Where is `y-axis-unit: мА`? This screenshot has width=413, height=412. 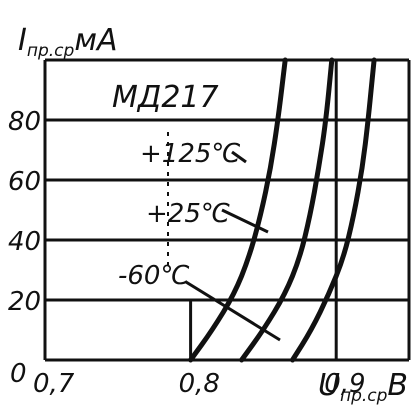 y-axis-unit: мА is located at coordinates (95, 40).